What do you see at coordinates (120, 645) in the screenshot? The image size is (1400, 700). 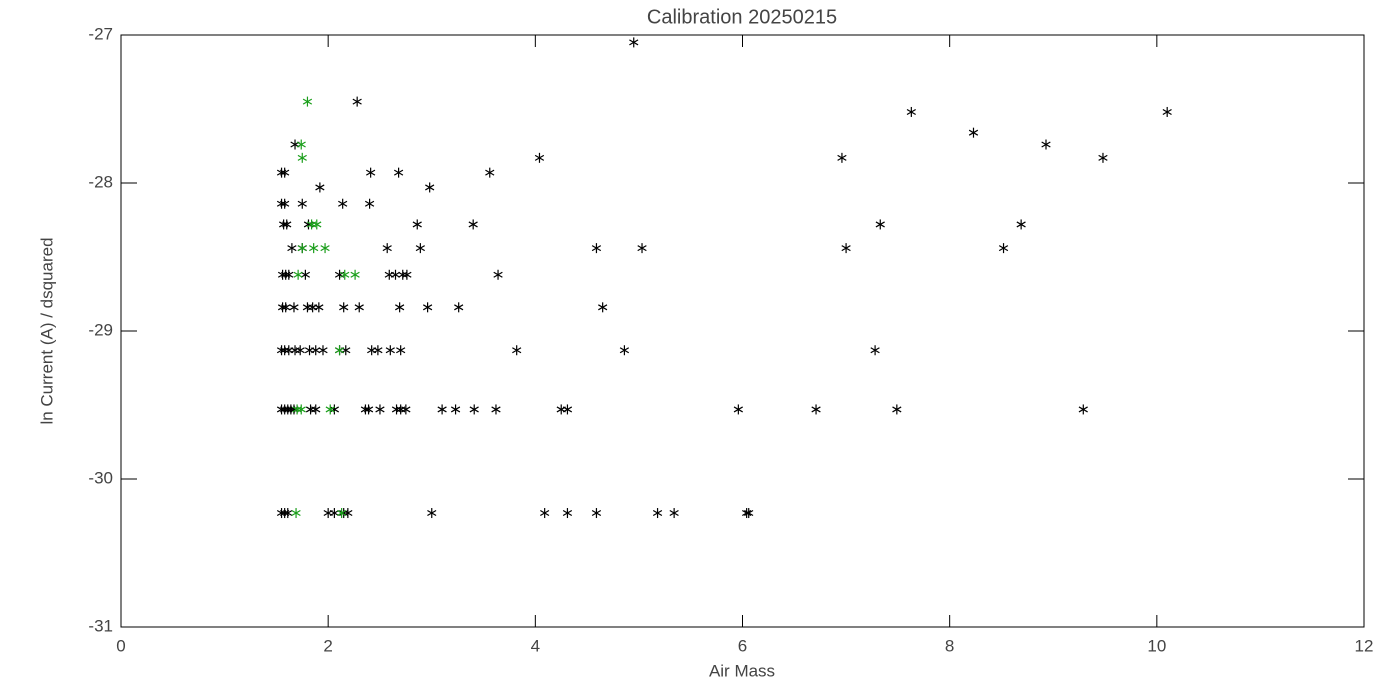 I see `x-tick-label: 0` at bounding box center [120, 645].